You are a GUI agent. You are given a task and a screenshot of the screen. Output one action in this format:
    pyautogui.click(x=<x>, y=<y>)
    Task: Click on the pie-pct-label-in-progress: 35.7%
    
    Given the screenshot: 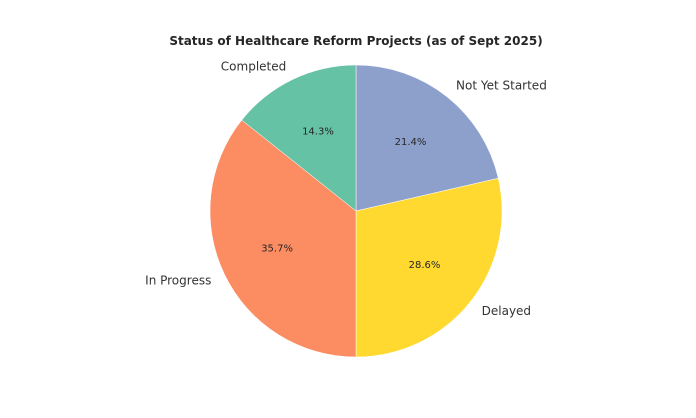 What is the action you would take?
    pyautogui.click(x=277, y=249)
    